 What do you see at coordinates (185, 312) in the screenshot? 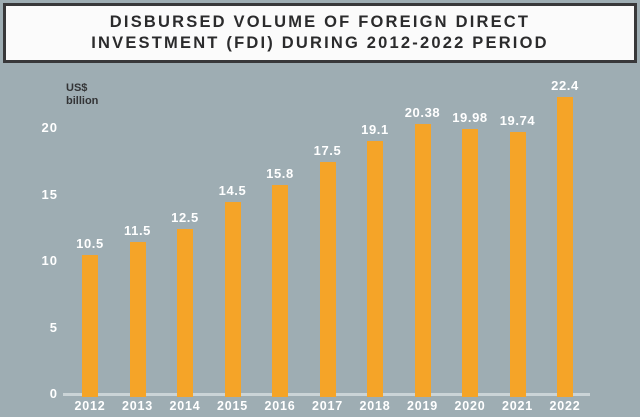
I see `bar-2014` at bounding box center [185, 312].